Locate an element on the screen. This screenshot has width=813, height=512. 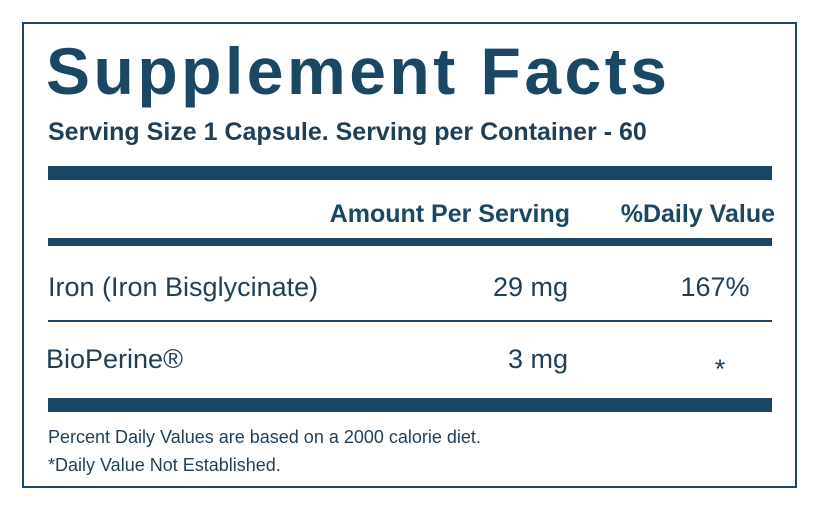
nutrient-amount: 3 mg is located at coordinates (537, 359).